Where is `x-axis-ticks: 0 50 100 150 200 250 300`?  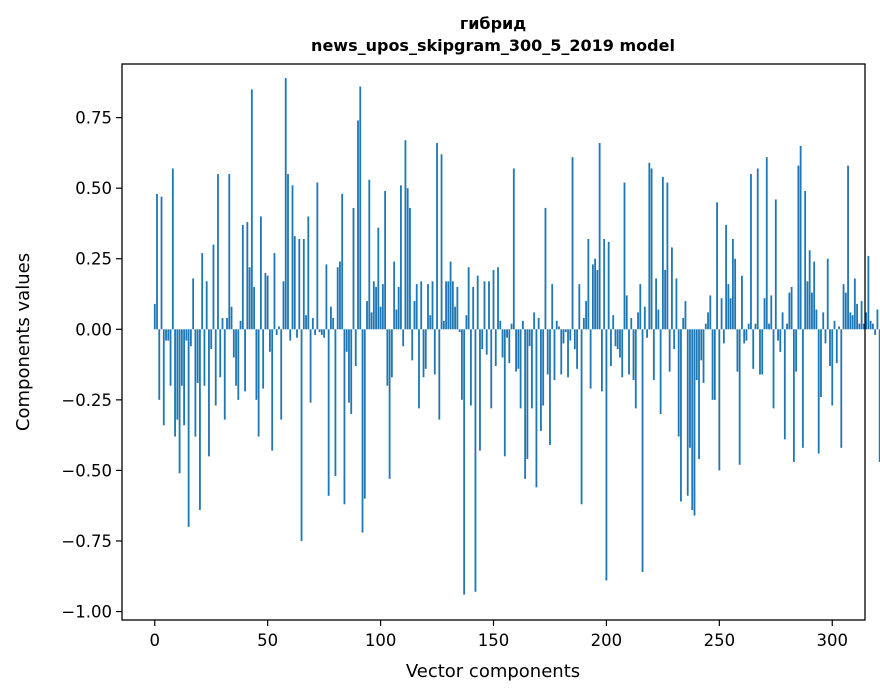
x-axis-ticks: 0 50 100 150 200 250 300 is located at coordinates (498, 635).